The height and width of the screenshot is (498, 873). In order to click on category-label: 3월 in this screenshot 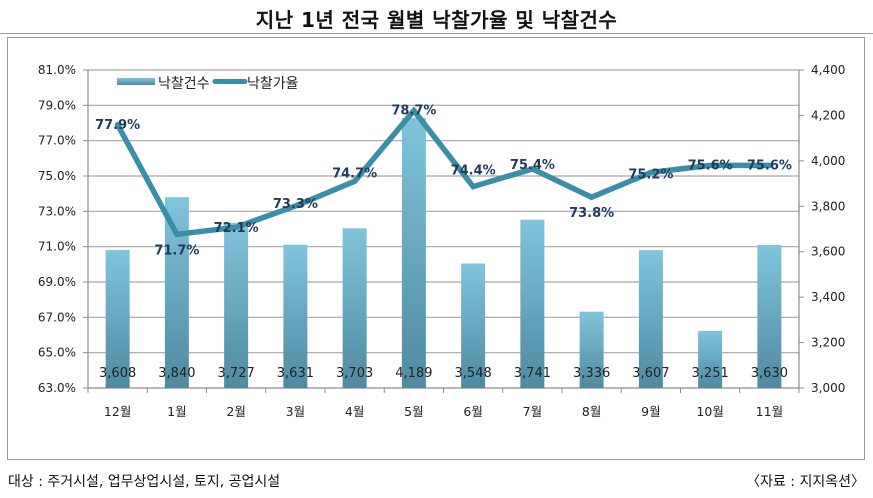, I will do `click(295, 411)`.